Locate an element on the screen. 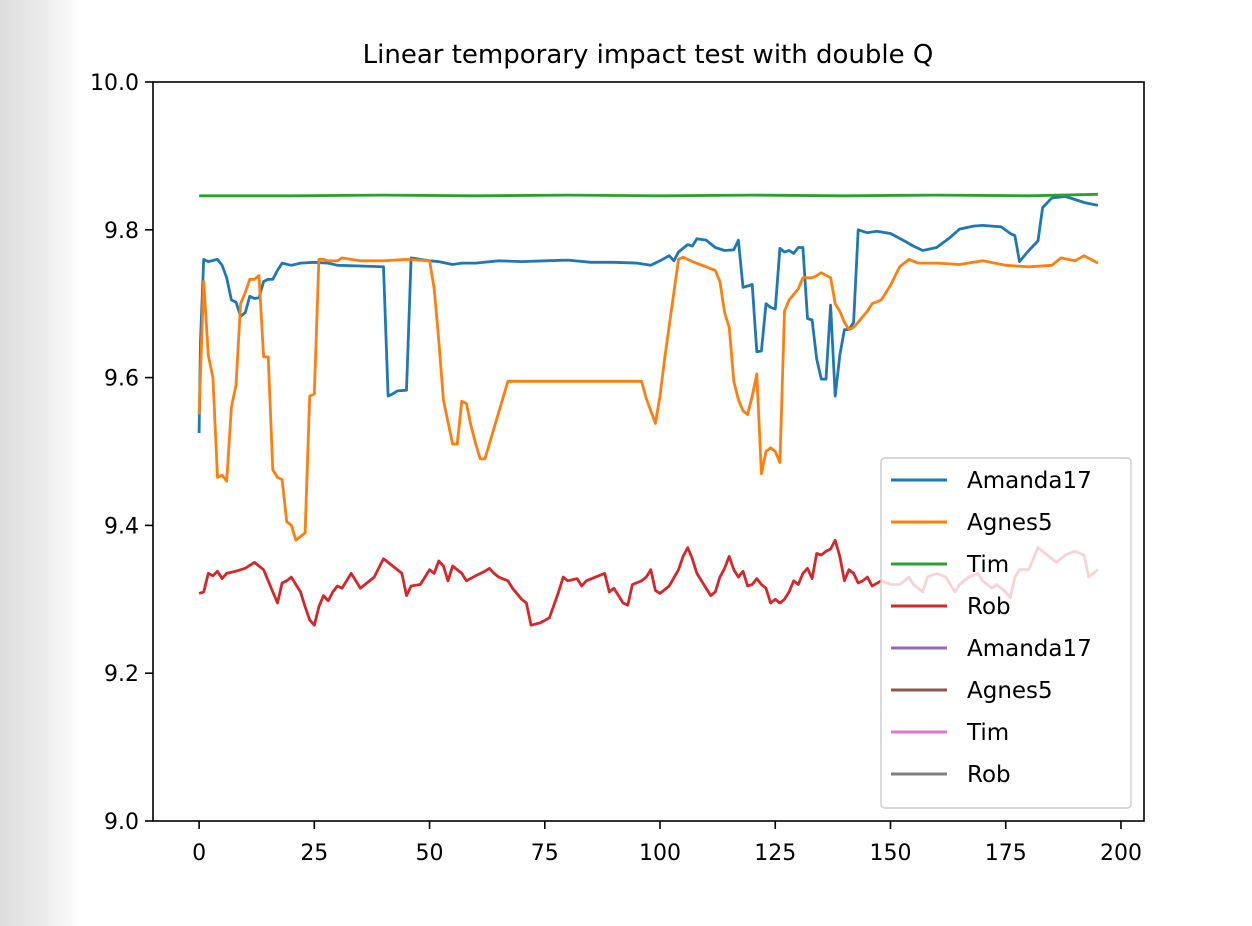 This screenshot has width=1252, height=926. x-tick-label: 50 is located at coordinates (430, 853).